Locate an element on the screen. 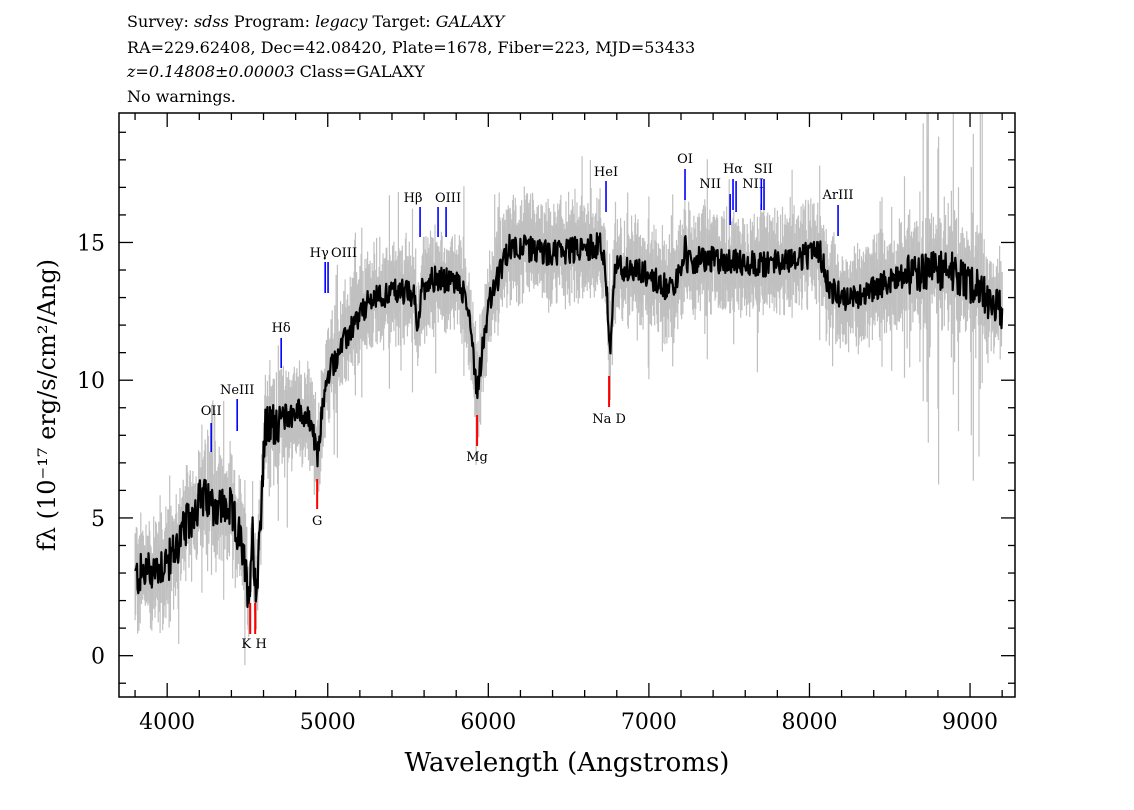 The image size is (1134, 810). x-axis-label: Wavelength (Angstroms) is located at coordinates (567, 763).